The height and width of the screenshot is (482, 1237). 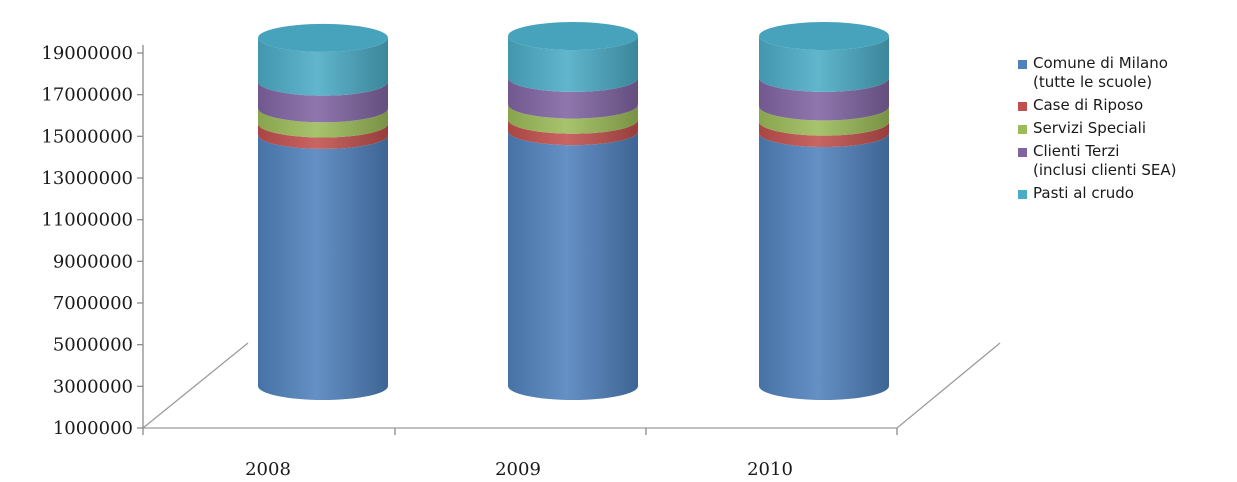 What do you see at coordinates (93, 428) in the screenshot?
I see `y-tick-label: 1000000` at bounding box center [93, 428].